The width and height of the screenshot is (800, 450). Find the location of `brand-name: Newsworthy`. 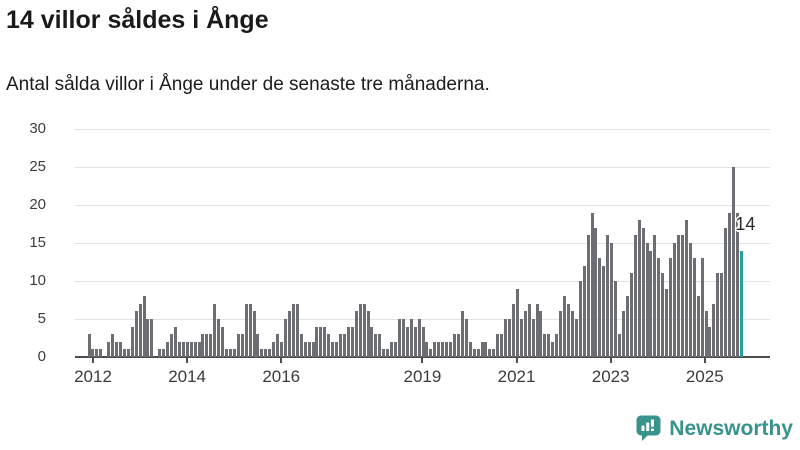

brand-name: Newsworthy is located at coordinates (731, 428).